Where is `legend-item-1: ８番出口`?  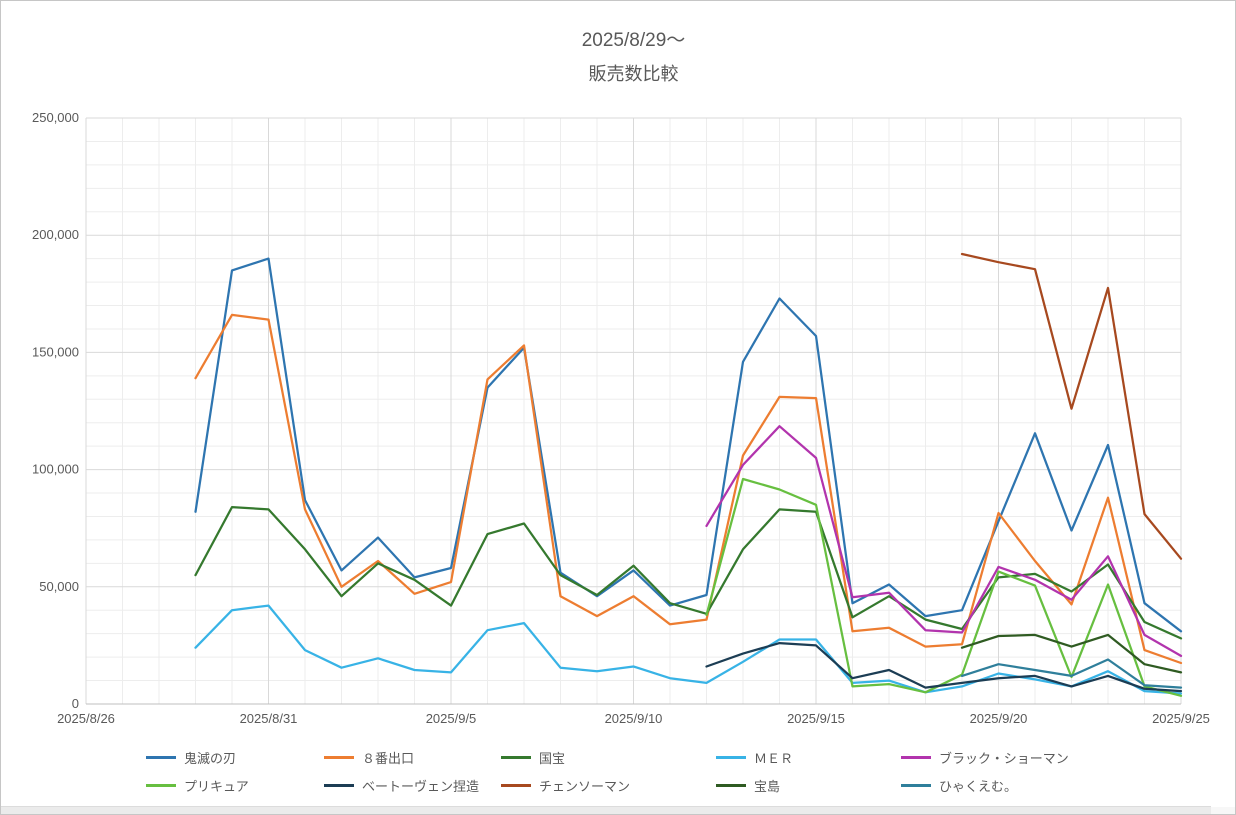
legend-item-1: ８番出口 is located at coordinates (369, 757).